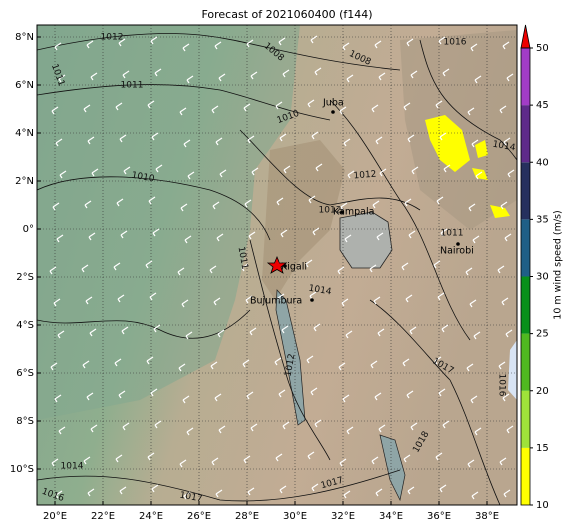 The image size is (574, 529). I want to click on colorbar-tick-label: 35, so click(542, 219).